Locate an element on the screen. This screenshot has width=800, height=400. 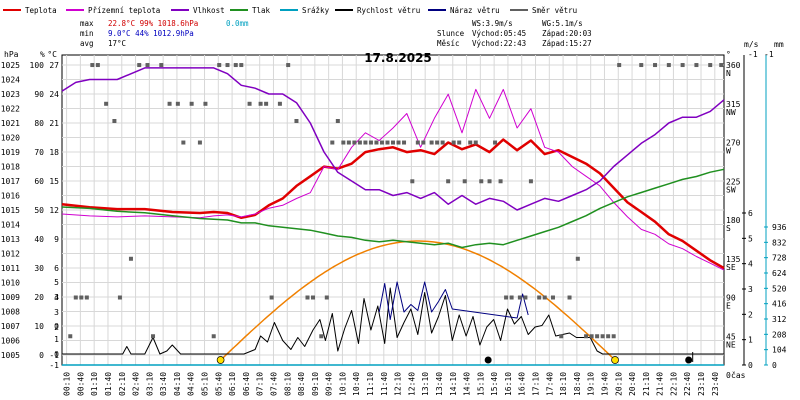
sun-curve is located at coordinates (418, 300).